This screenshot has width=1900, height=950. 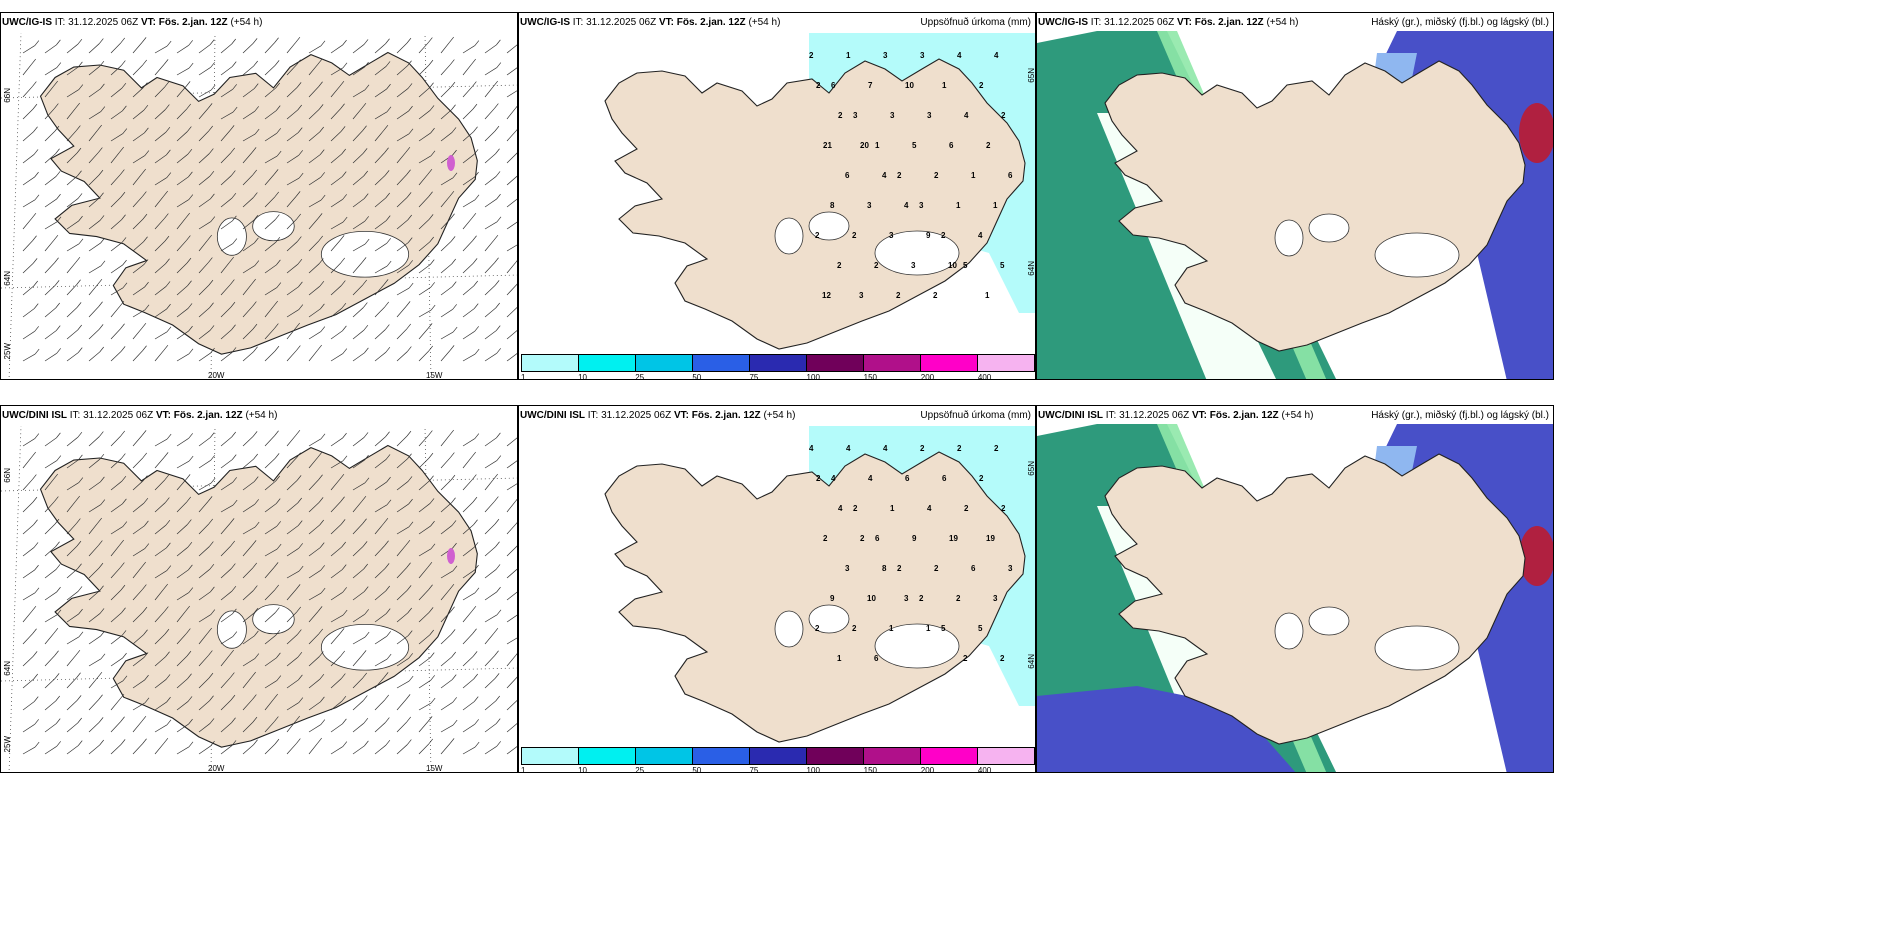 What do you see at coordinates (231, 236) in the screenshot?
I see `glacier` at bounding box center [231, 236].